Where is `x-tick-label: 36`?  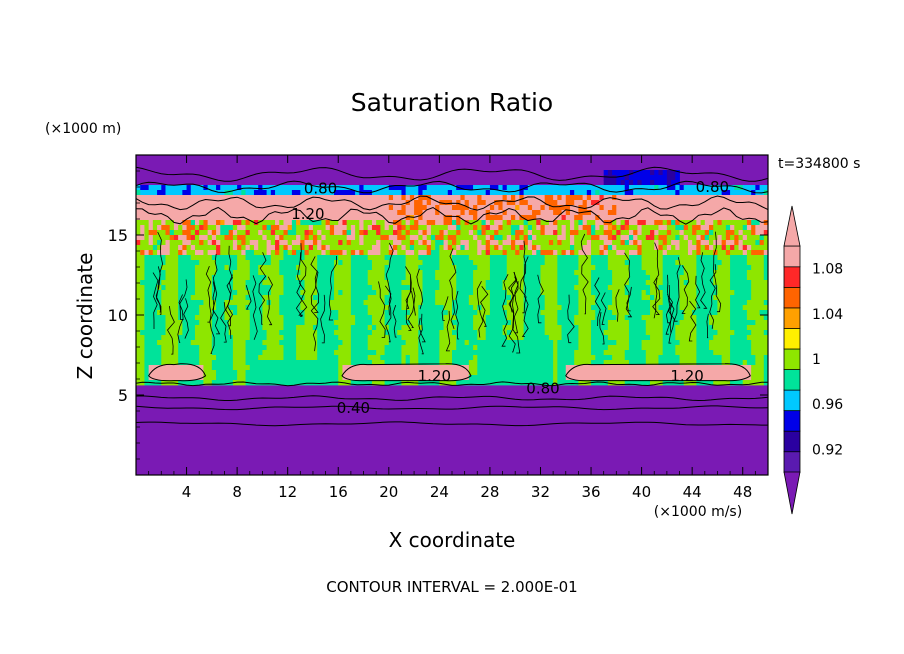
x-tick-label: 36 is located at coordinates (590, 492).